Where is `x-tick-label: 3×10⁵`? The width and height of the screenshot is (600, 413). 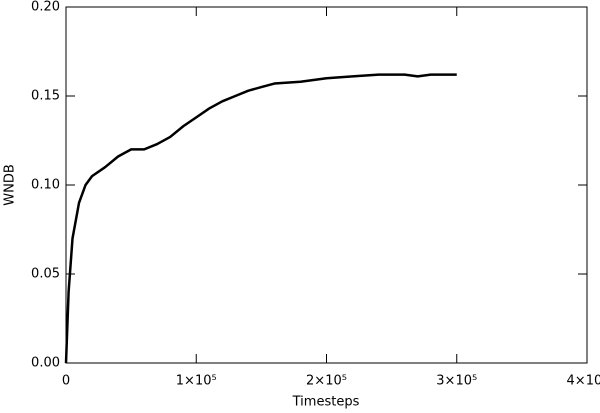 x-tick-label: 3×10⁵ is located at coordinates (456, 381).